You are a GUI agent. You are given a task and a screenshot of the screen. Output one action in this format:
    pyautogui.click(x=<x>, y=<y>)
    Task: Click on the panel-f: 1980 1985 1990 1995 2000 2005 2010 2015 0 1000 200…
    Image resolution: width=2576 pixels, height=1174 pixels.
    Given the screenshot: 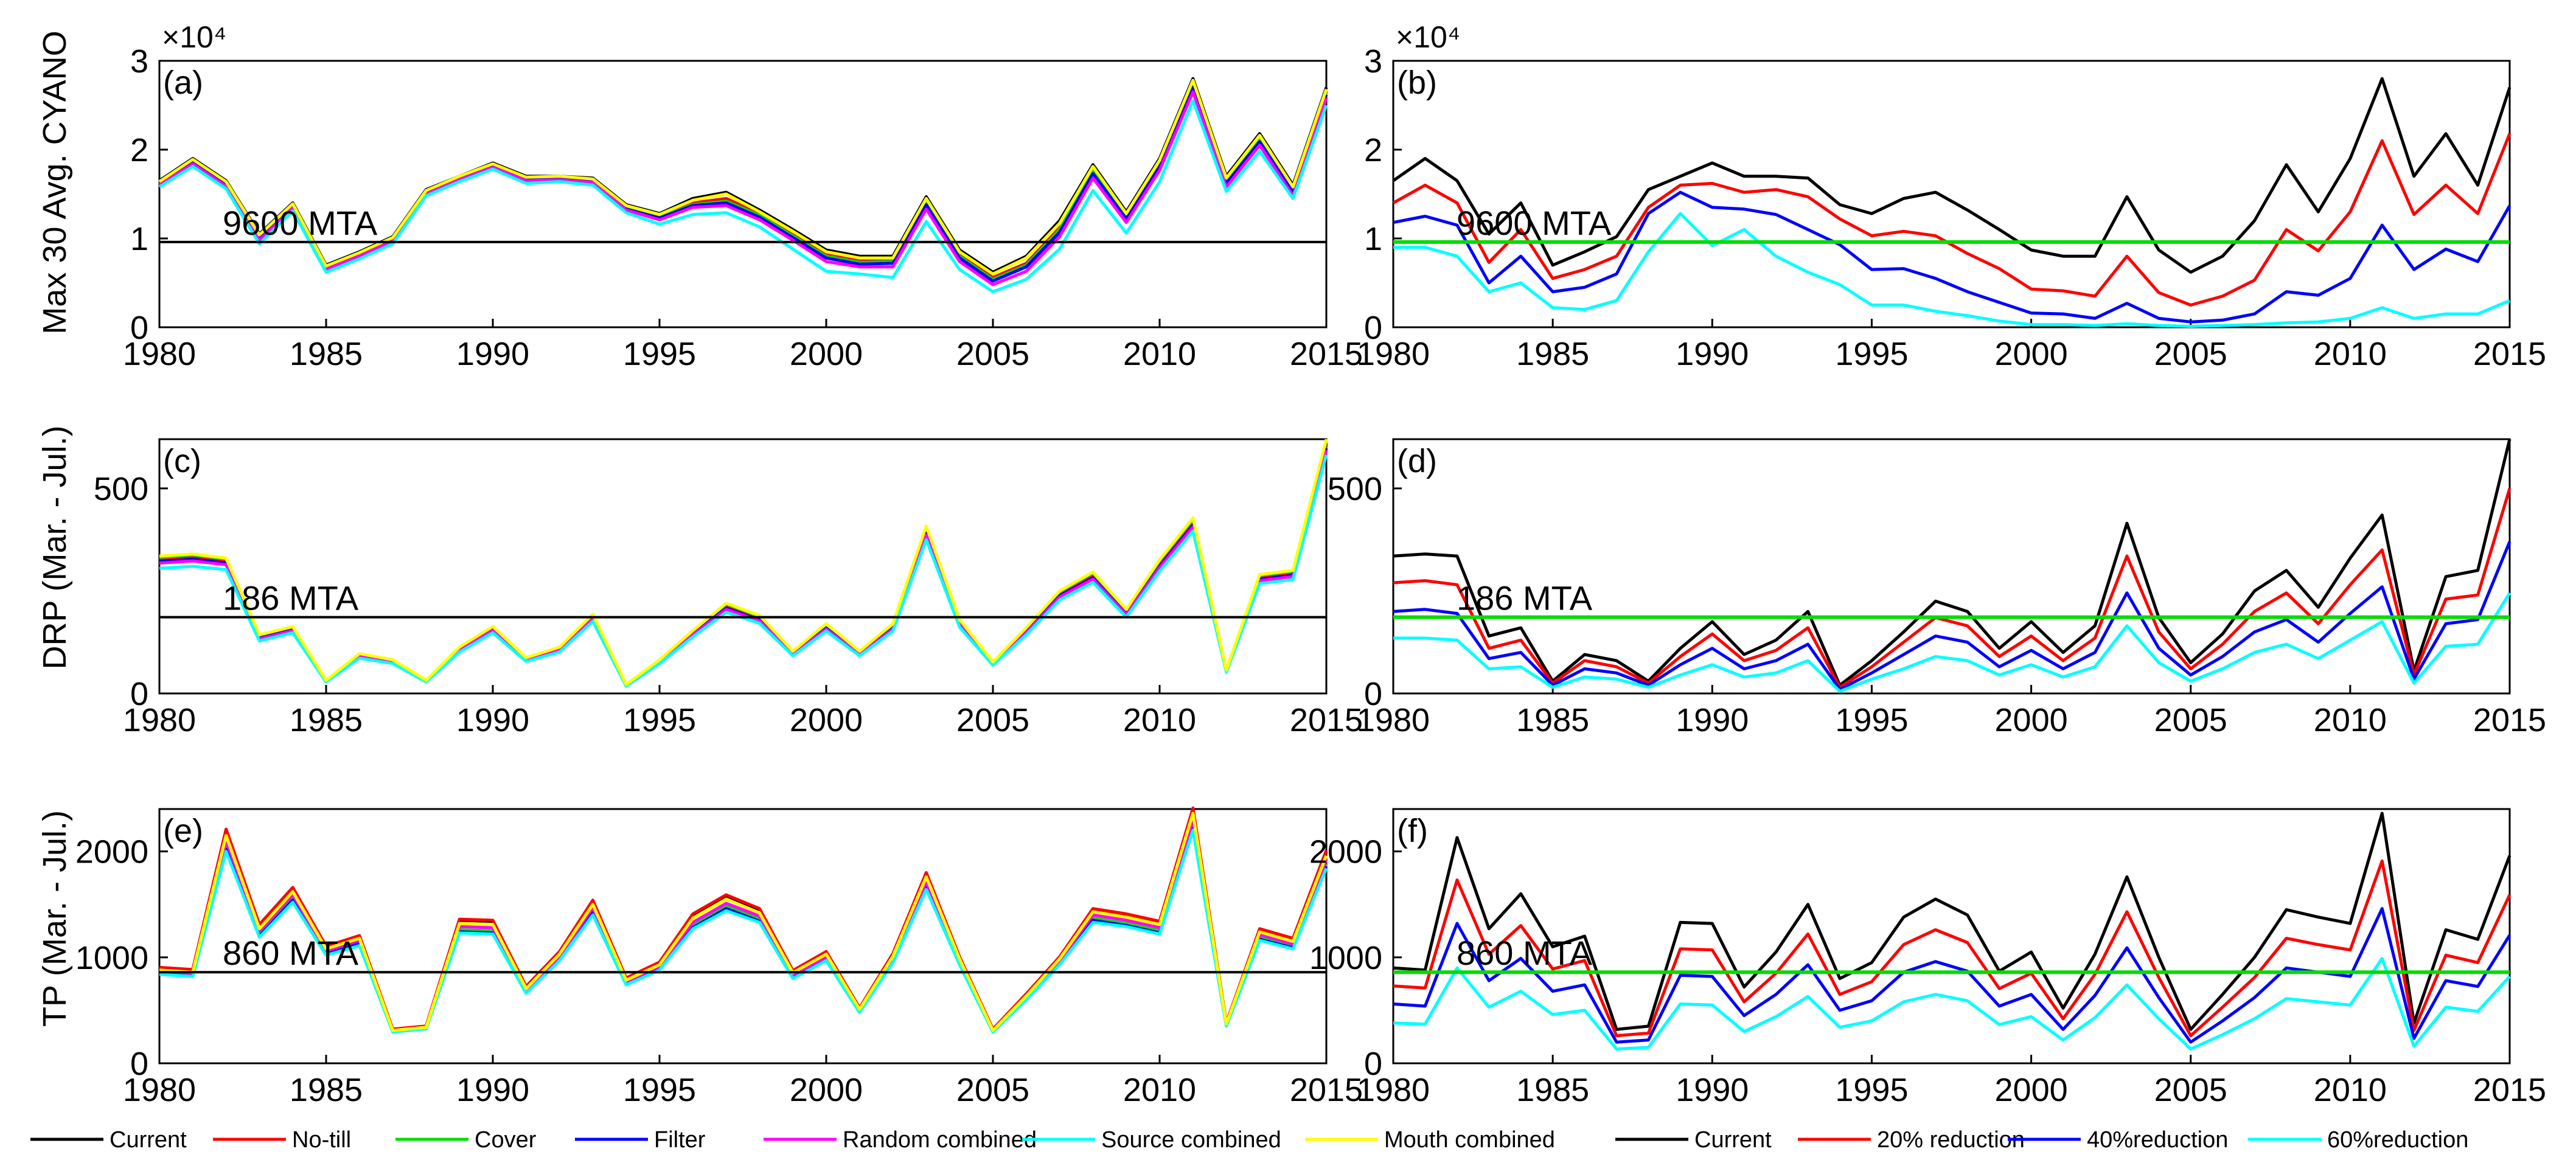 What is the action you would take?
    pyautogui.click(x=1927, y=958)
    